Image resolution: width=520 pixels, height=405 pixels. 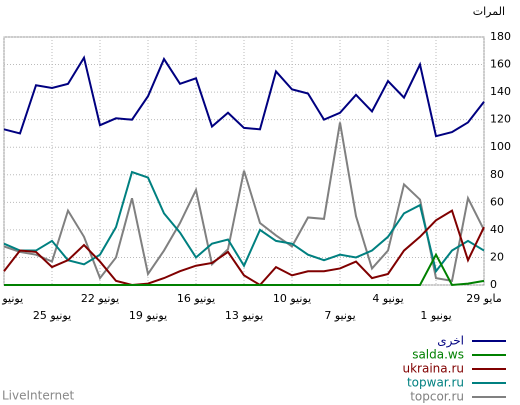 What do you see at coordinates (100, 298) in the screenshot?
I see `x-tick-label: 22 يونيو` at bounding box center [100, 298].